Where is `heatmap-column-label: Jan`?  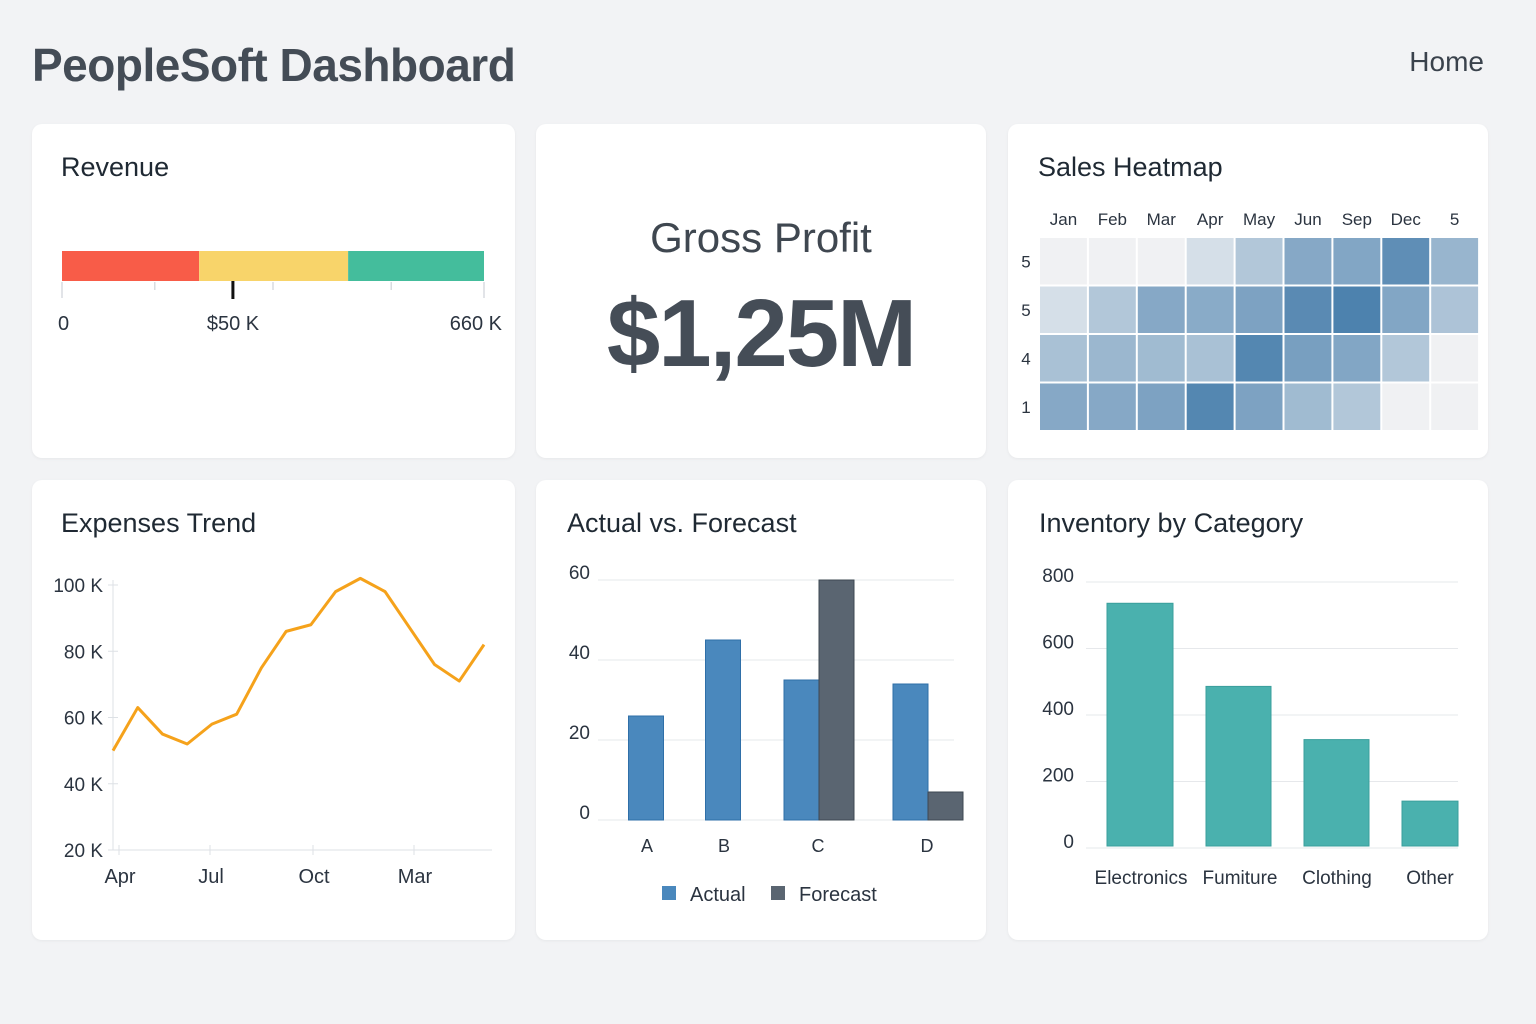
heatmap-column-label: Jan is located at coordinates (1063, 219).